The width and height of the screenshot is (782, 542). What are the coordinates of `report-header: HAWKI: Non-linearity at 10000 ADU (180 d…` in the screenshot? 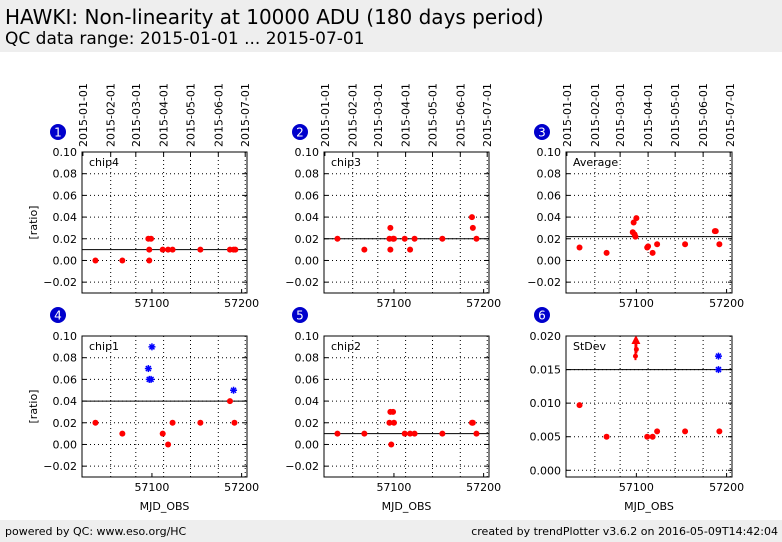 It's located at (391, 26).